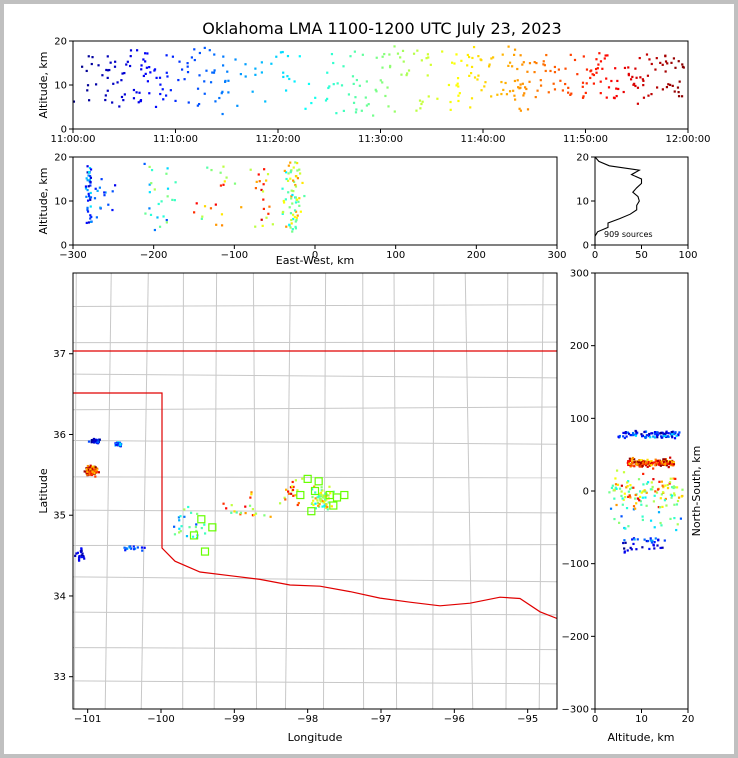 The image size is (738, 758). What do you see at coordinates (641, 255) in the screenshot?
I see `x-tick-label: 50` at bounding box center [641, 255].